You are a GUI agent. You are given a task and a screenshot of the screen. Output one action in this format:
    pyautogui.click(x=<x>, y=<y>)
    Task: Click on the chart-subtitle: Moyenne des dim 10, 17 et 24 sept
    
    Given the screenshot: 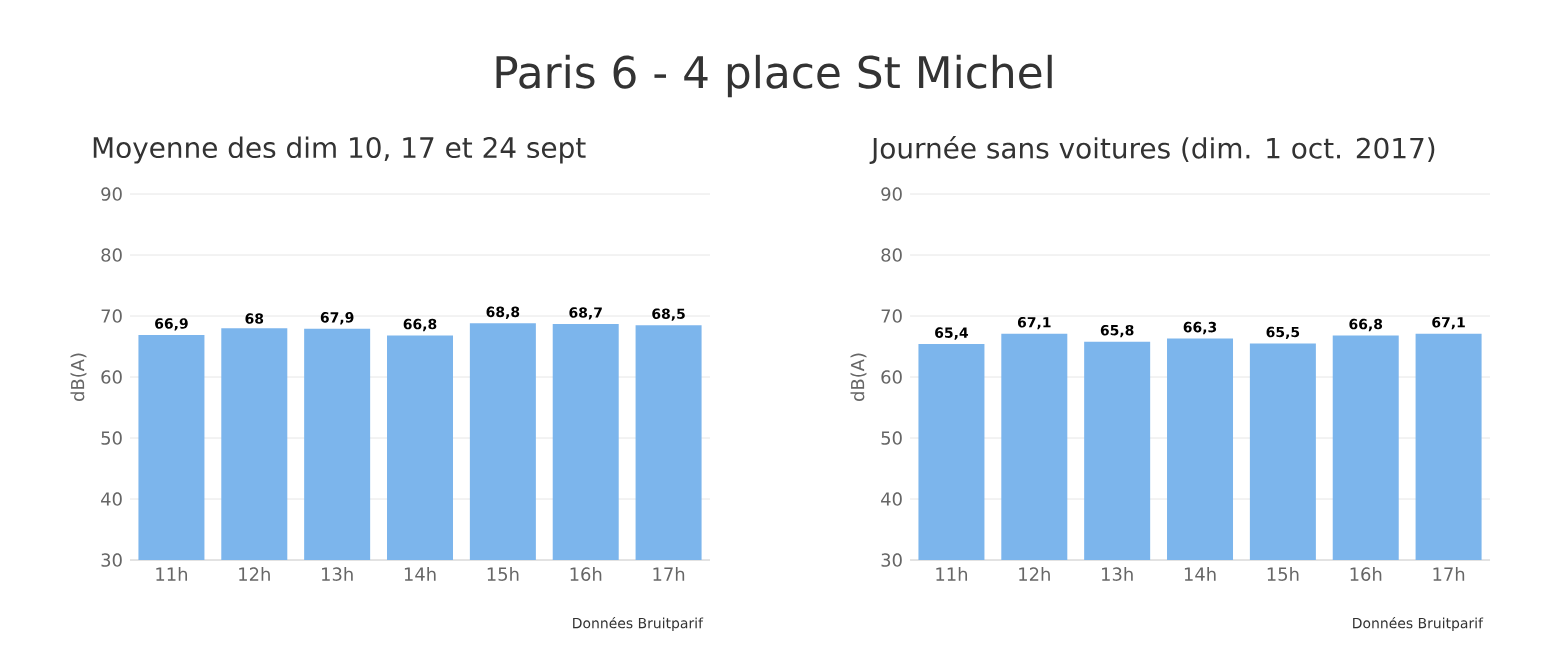 What is the action you would take?
    pyautogui.click(x=339, y=150)
    